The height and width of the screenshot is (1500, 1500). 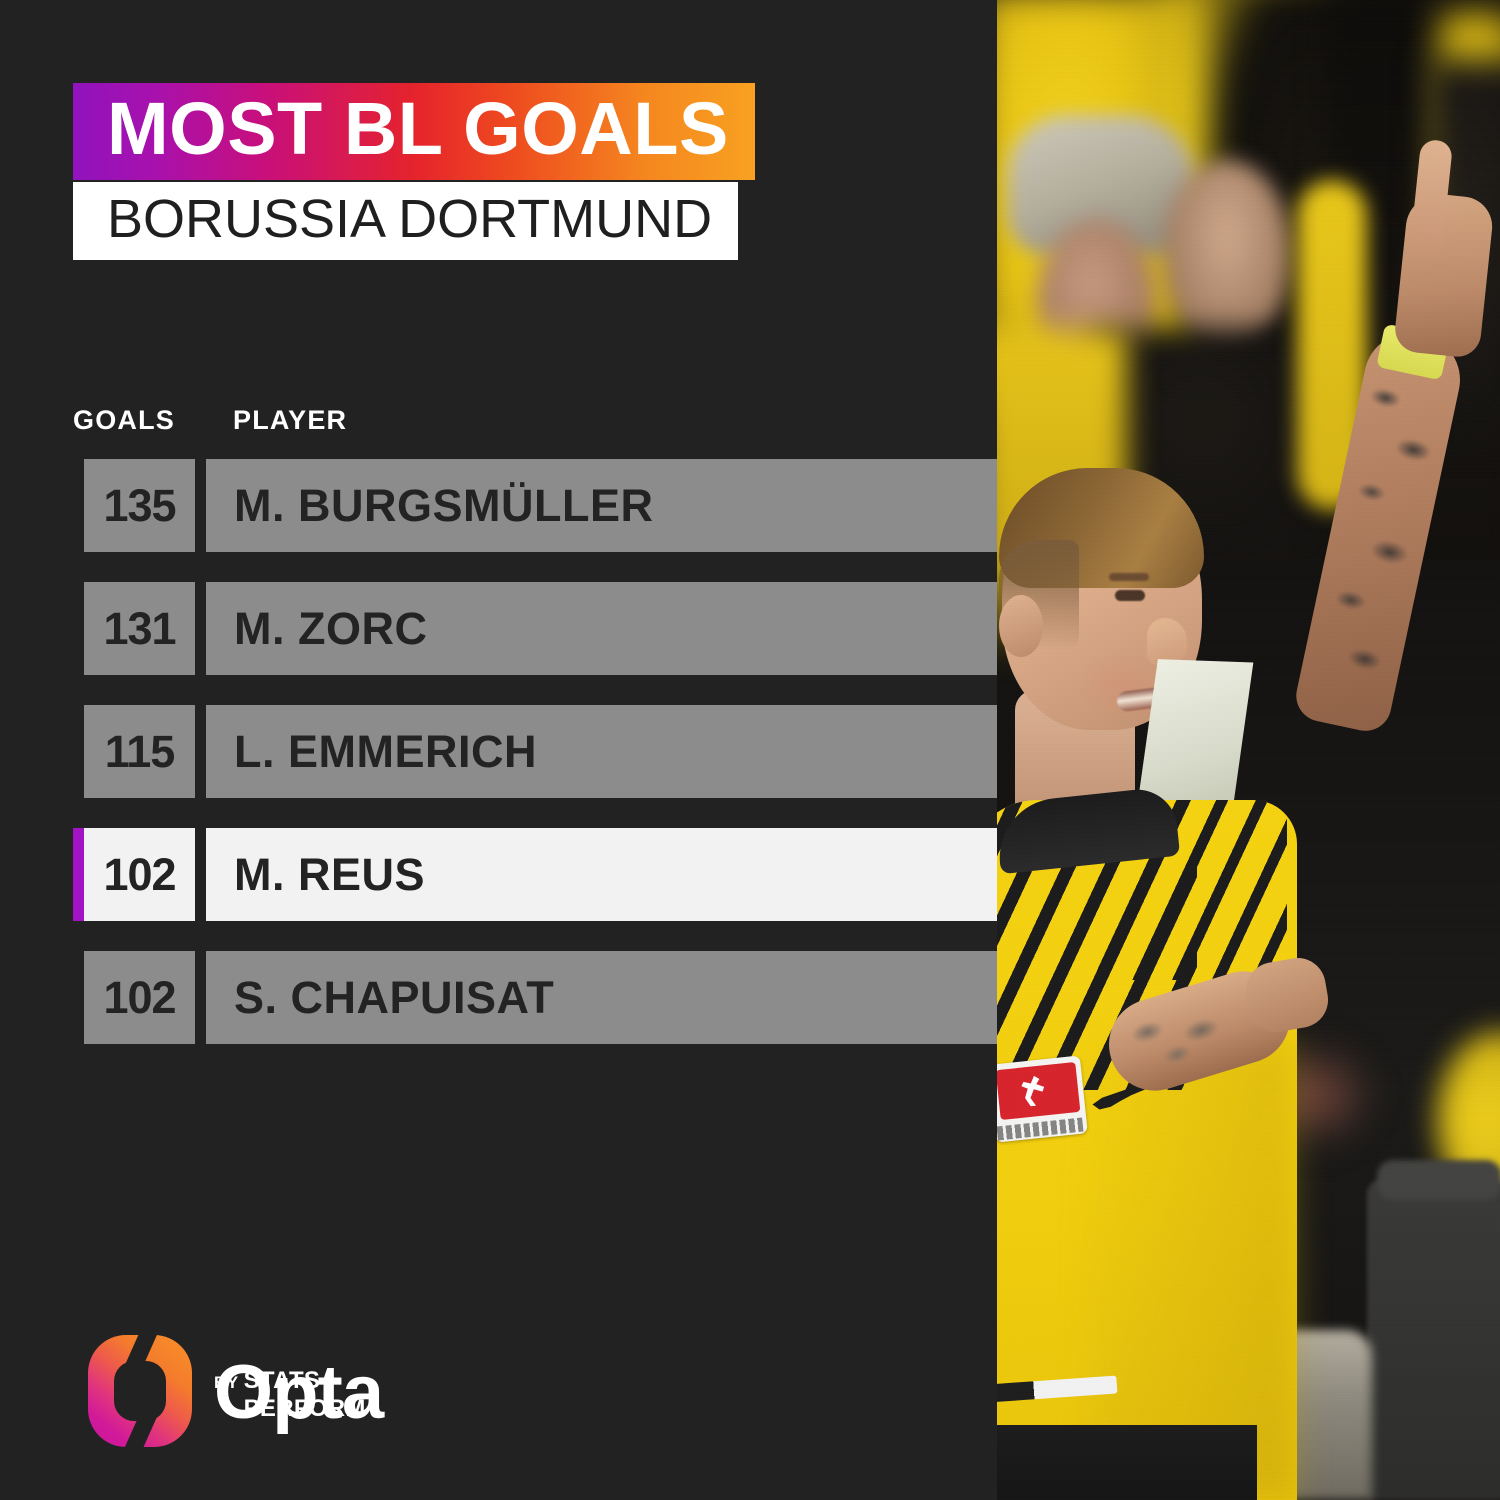 What do you see at coordinates (1127, 1462) in the screenshot?
I see `player-shorts` at bounding box center [1127, 1462].